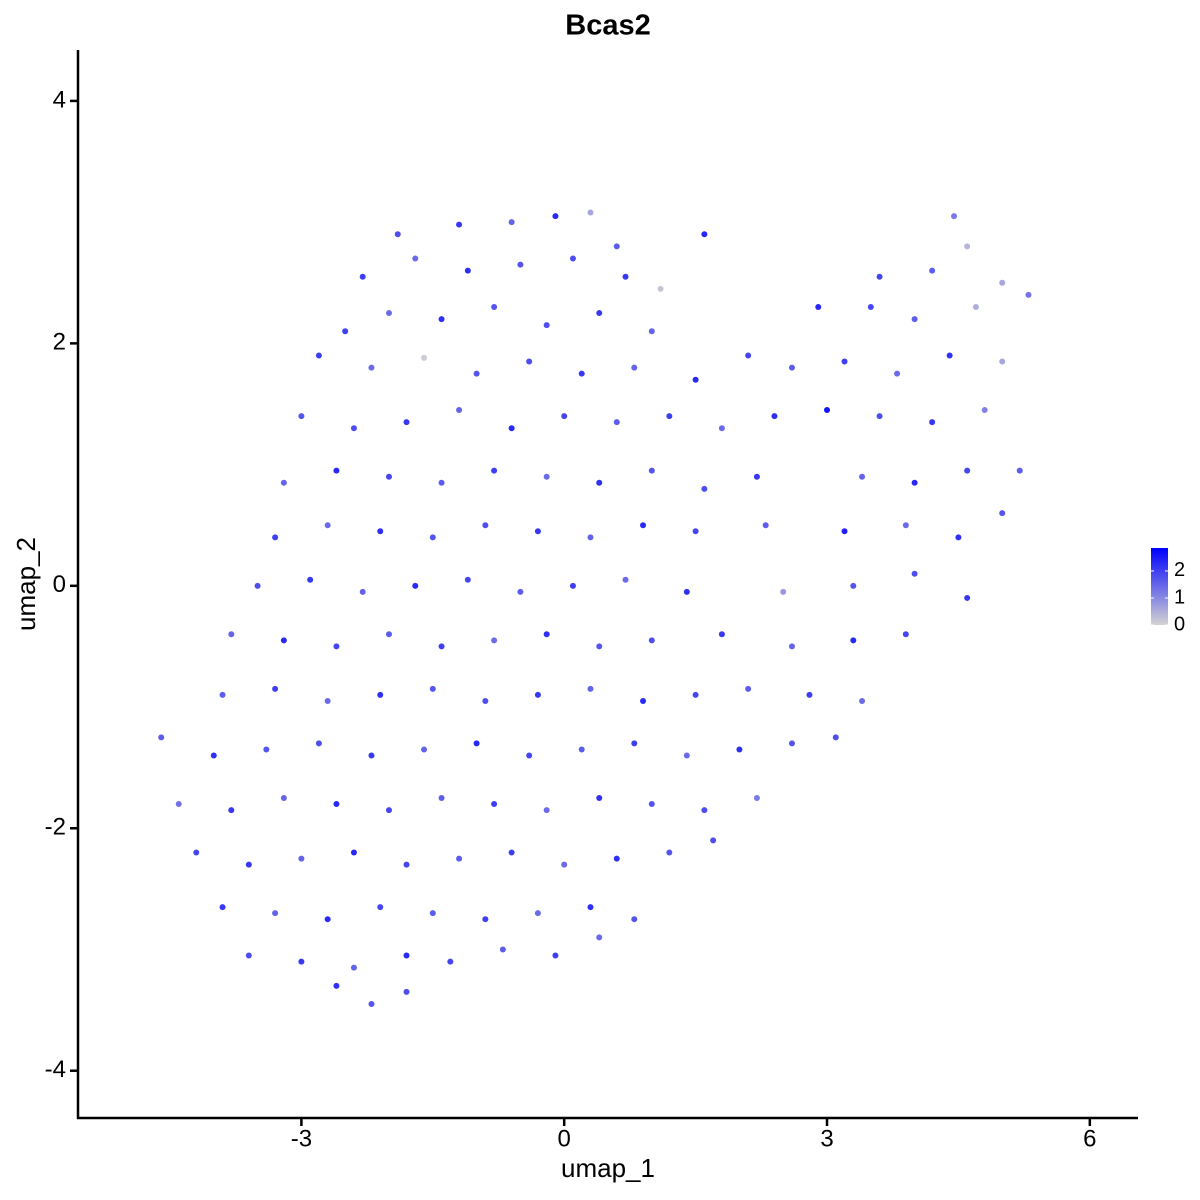 The width and height of the screenshot is (1200, 1200). I want to click on y-tick-label: -4, so click(55, 1069).